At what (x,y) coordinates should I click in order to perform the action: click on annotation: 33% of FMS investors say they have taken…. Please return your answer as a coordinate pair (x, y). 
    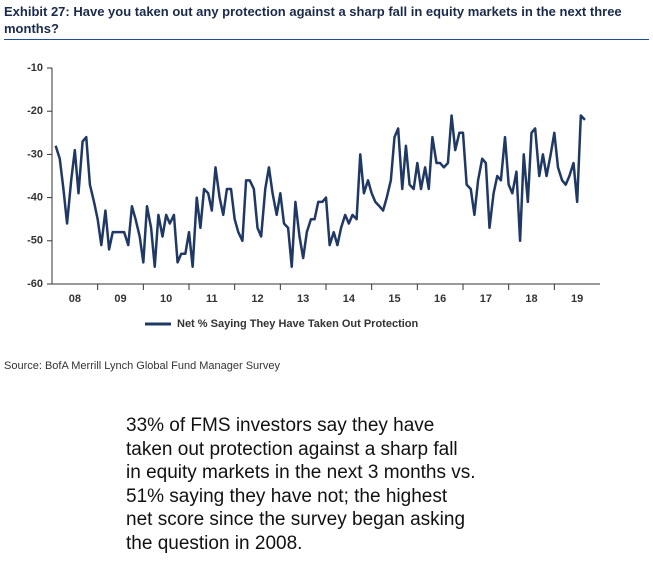
    Looking at the image, I should click on (301, 484).